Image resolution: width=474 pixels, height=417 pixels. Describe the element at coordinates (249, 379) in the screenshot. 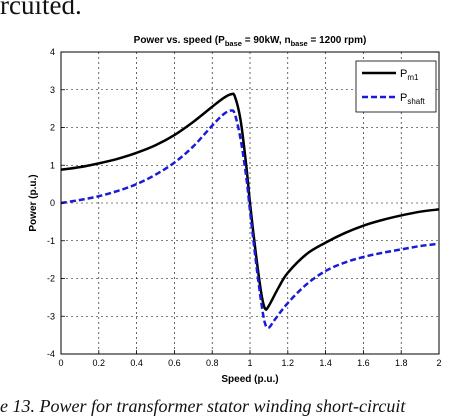

I see `x-axis-label: Speed (p.u.)` at that location.